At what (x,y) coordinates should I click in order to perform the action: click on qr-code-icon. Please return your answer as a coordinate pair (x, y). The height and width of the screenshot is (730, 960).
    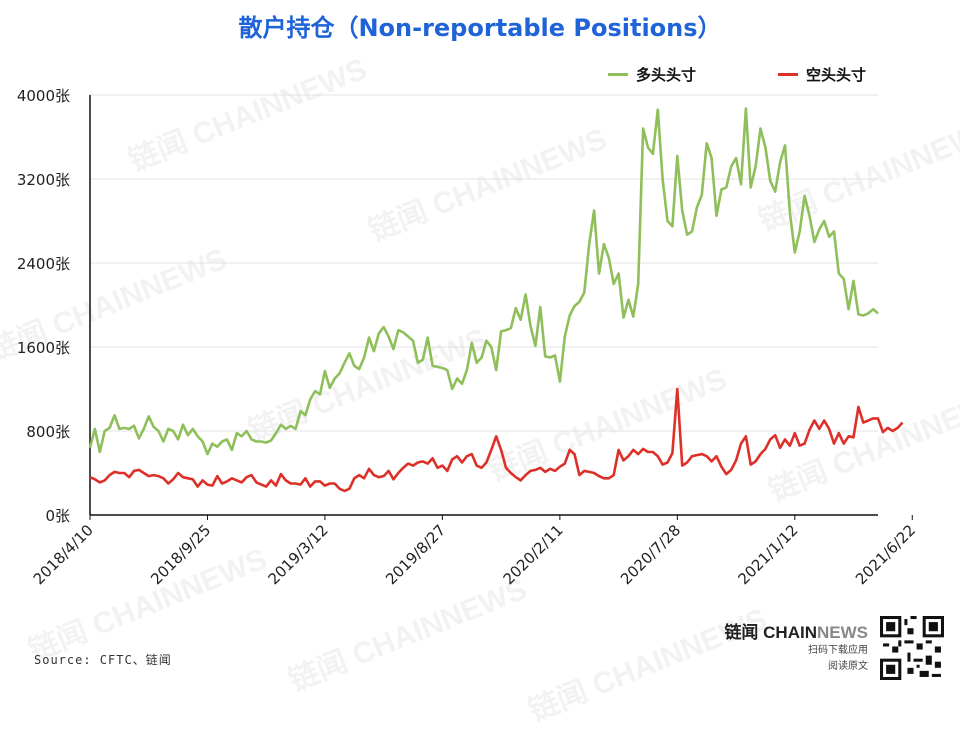
    Looking at the image, I should click on (912, 648).